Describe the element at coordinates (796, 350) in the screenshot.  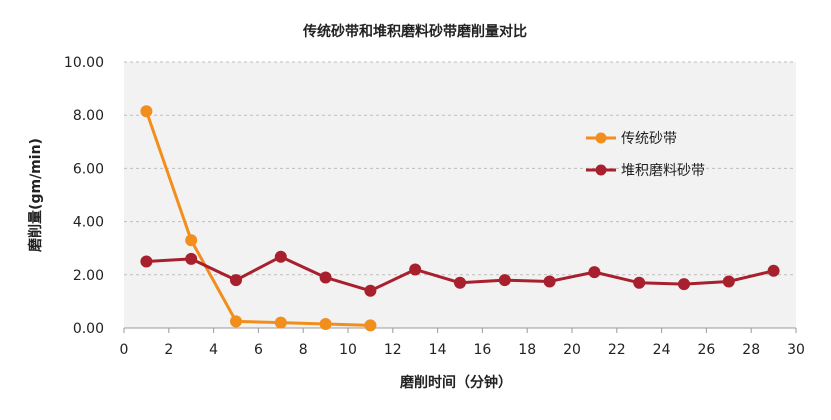
I see `x-tick-label: 30` at that location.